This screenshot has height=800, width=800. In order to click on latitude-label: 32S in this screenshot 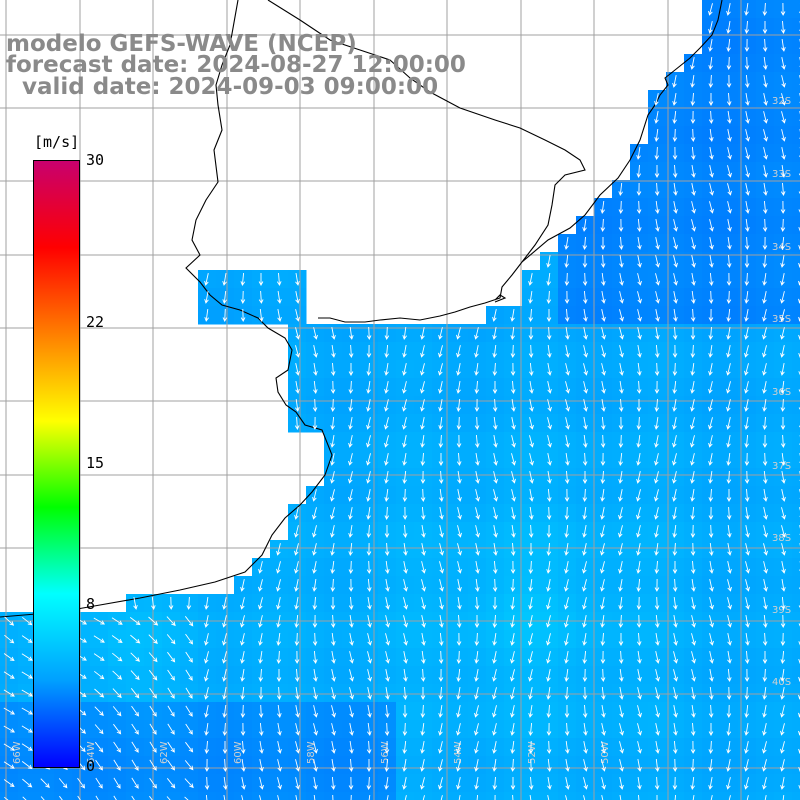, I will do `click(781, 101)`.